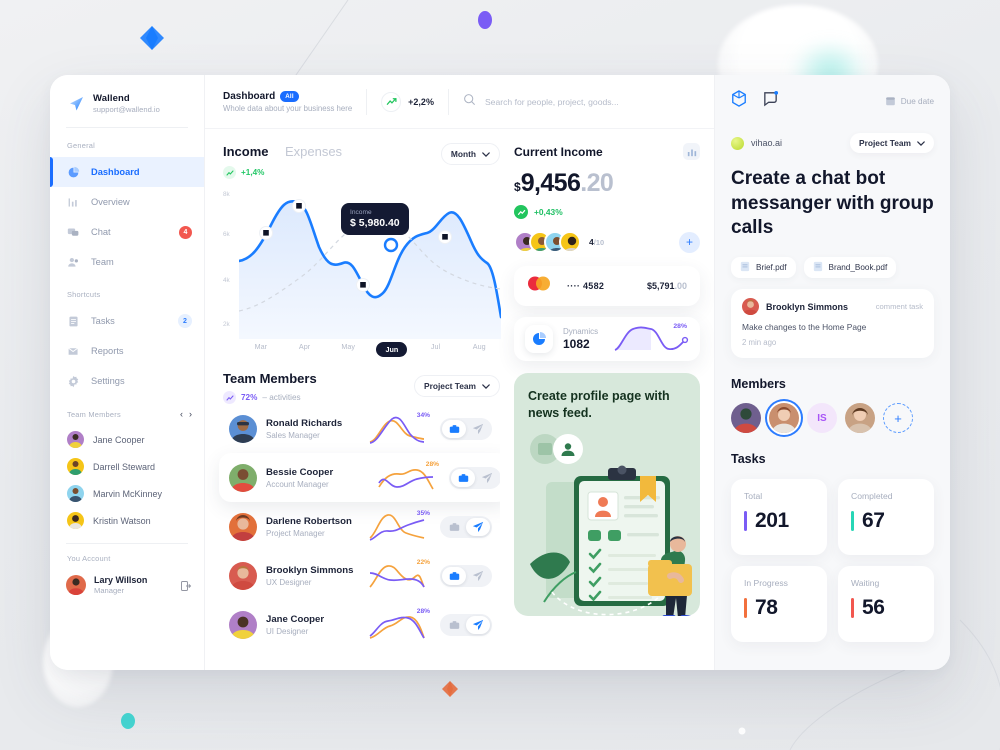  I want to click on people-count-total: /10, so click(599, 242).